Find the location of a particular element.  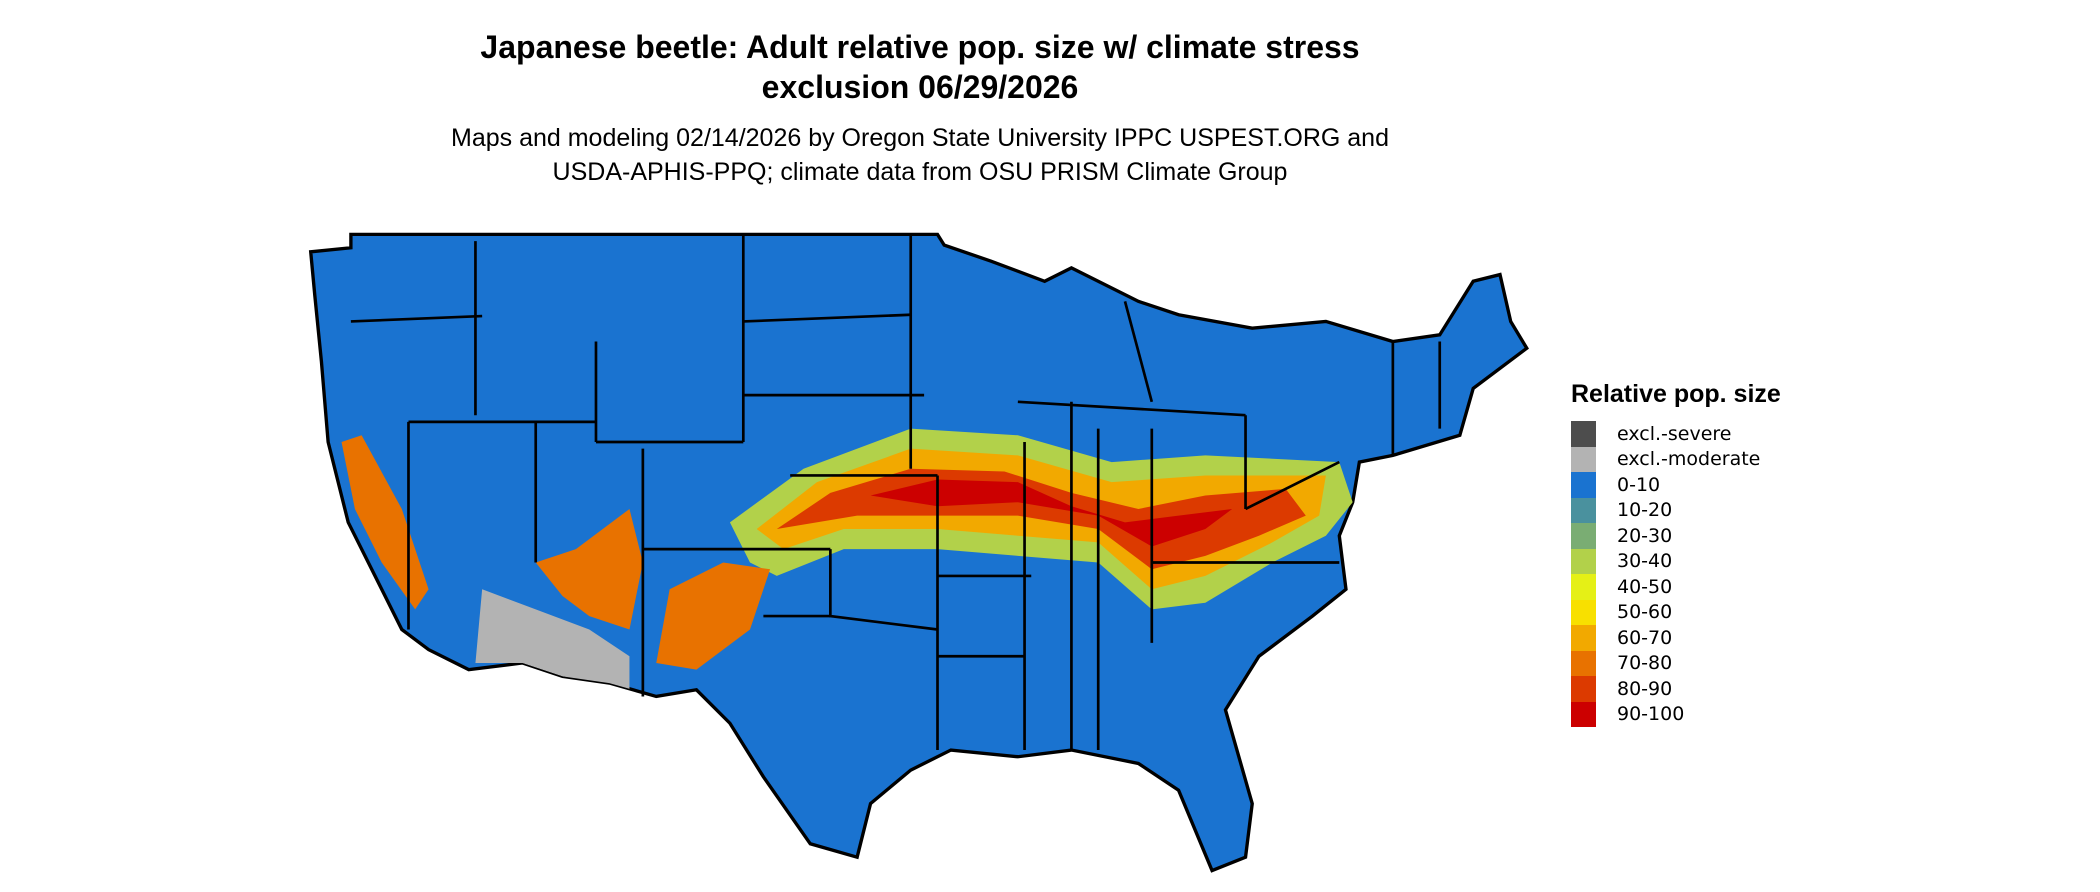

map-title-line2: exclusion 06/29/2026 is located at coordinates (920, 87).